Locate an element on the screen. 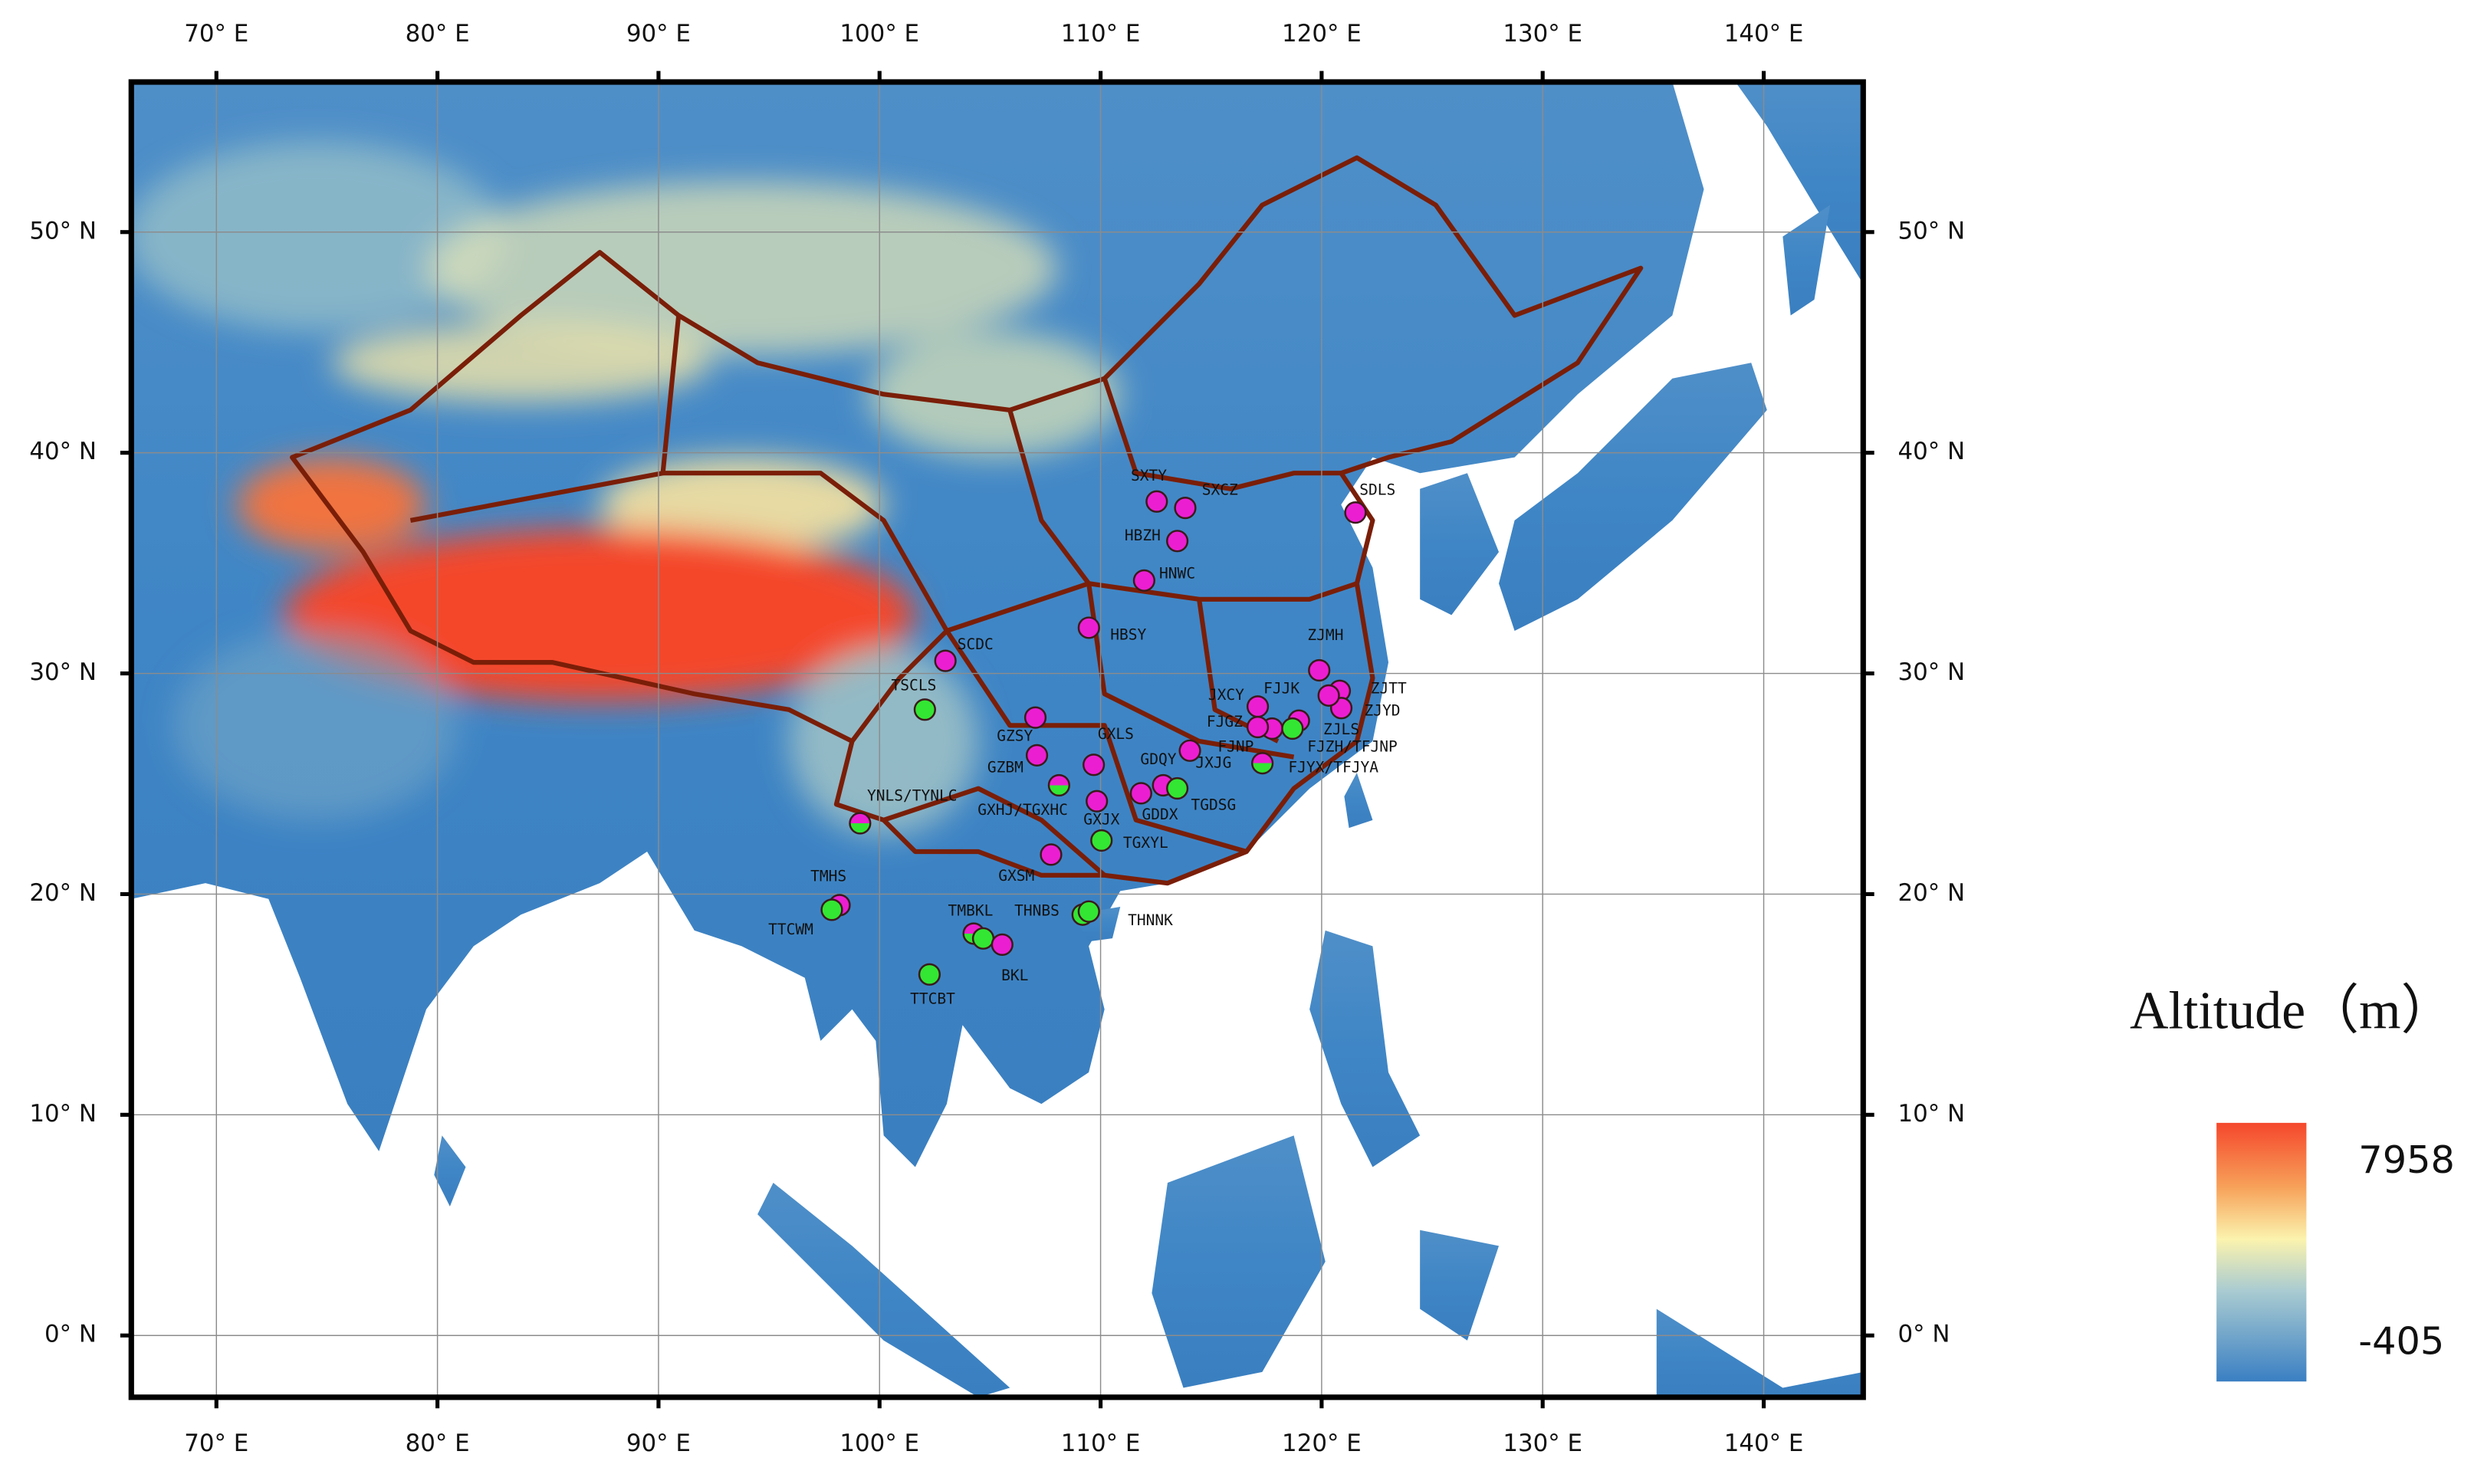 This screenshot has height=1484, width=2474. site-label: SDLS is located at coordinates (1377, 489).